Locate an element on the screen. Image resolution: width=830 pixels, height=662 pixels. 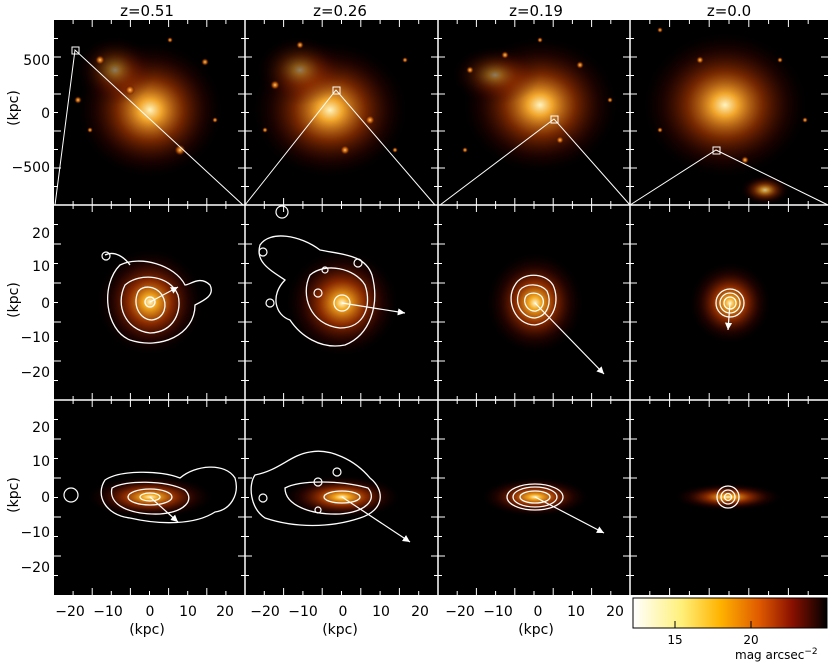
y-tick-r1-500: 500 is located at coordinates (36, 61).